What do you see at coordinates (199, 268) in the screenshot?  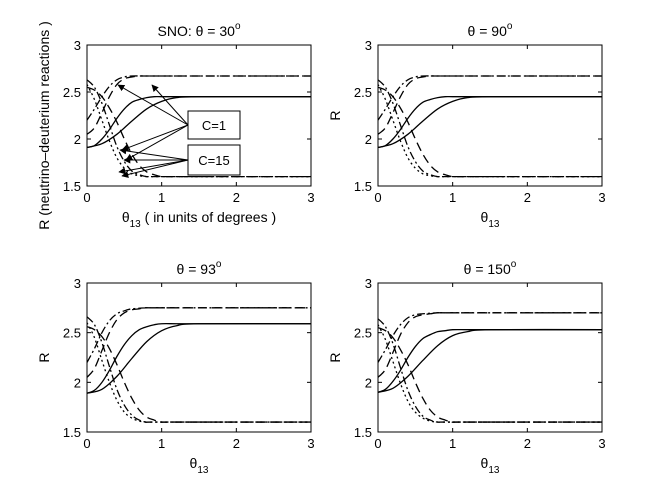 I see `chart-title: θ = 93o` at bounding box center [199, 268].